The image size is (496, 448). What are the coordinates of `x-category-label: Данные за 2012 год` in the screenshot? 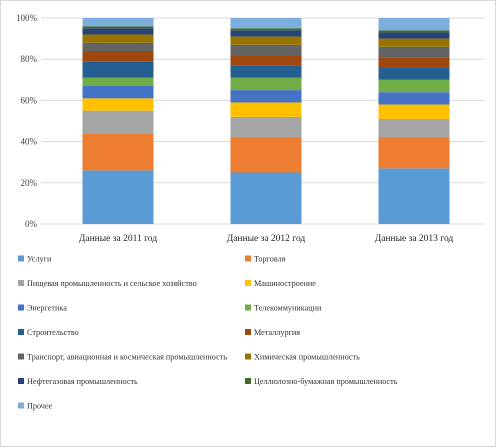 It's located at (266, 239).